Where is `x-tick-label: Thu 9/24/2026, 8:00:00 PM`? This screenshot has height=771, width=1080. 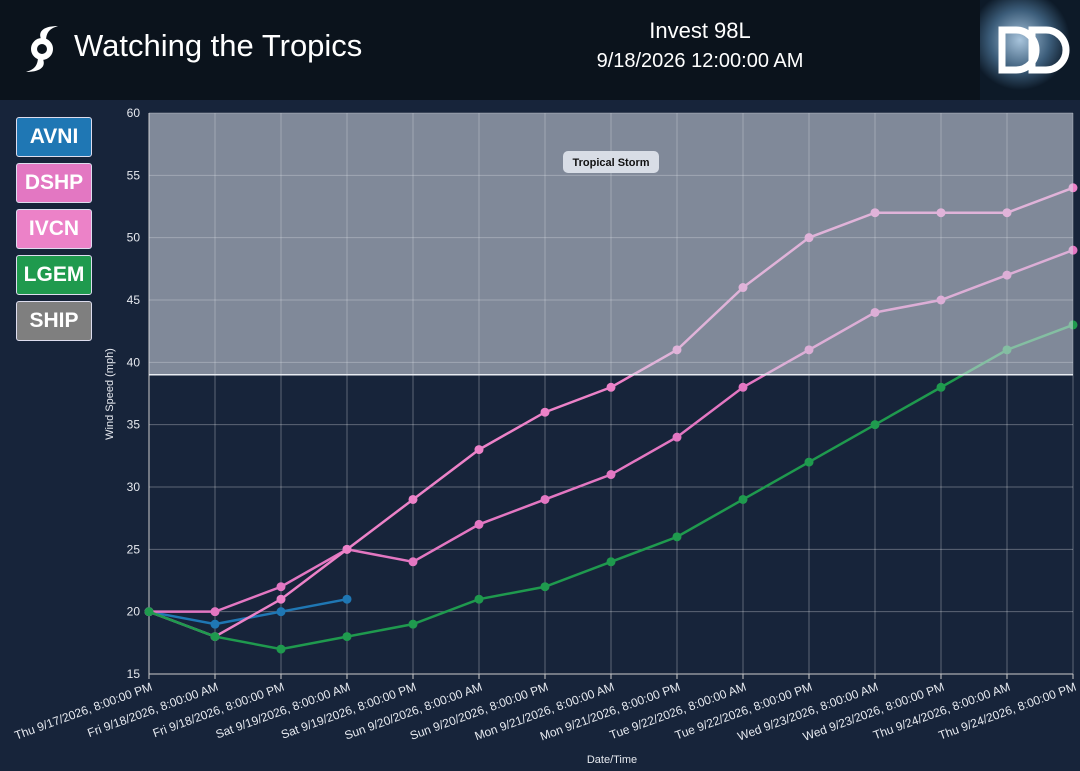
x-tick-label: Thu 9/24/2026, 8:00:00 PM is located at coordinates (1007, 711).